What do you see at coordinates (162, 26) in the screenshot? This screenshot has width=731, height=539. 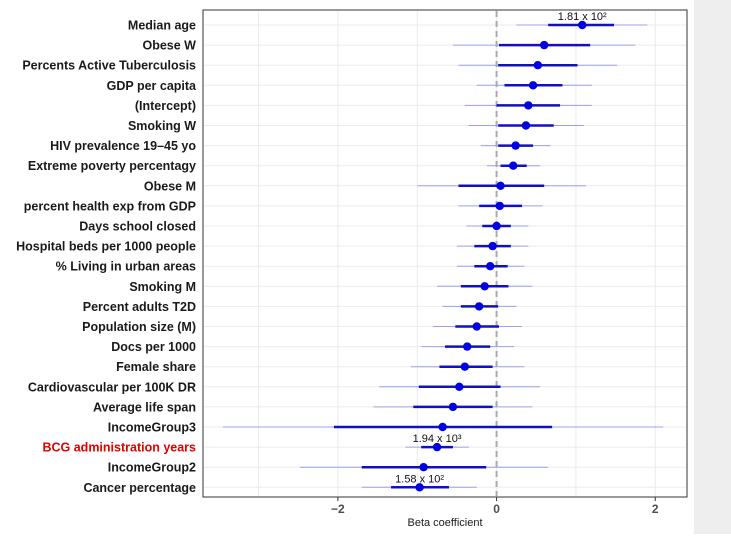 I see `category-label: Median age` at bounding box center [162, 26].